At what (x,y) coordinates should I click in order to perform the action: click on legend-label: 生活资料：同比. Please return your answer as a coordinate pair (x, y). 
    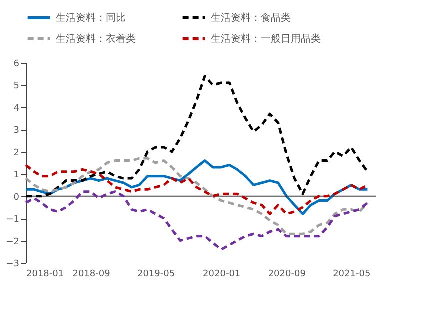
    Looking at the image, I should click on (91, 18).